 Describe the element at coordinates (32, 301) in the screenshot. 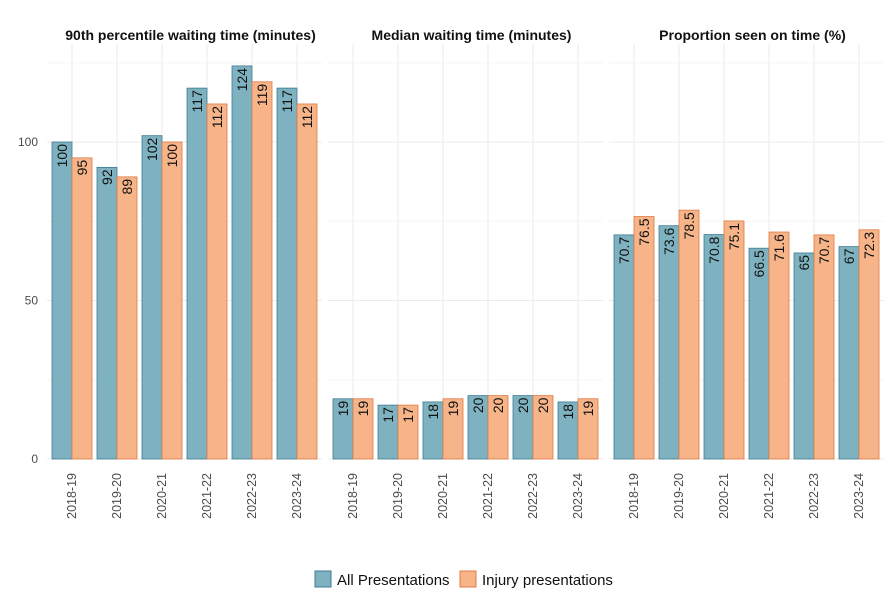

I see `y-tick-label: 50` at that location.